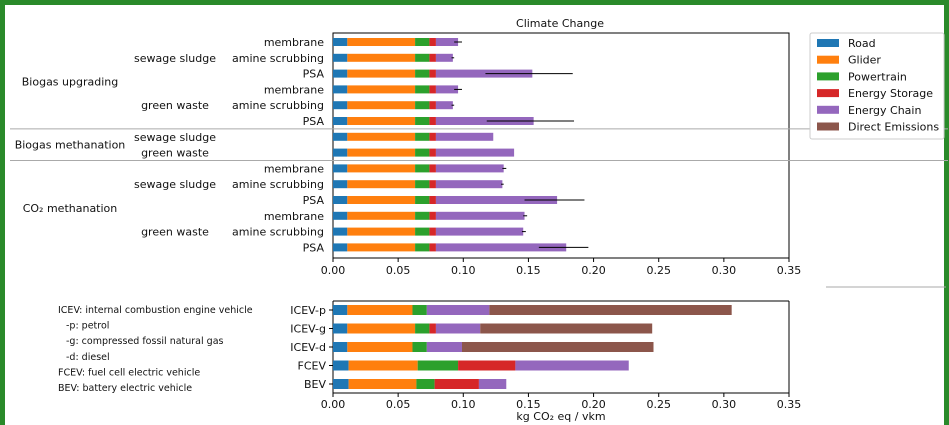  Describe the element at coordinates (560, 23) in the screenshot. I see `chart-title: Climate Change` at that location.